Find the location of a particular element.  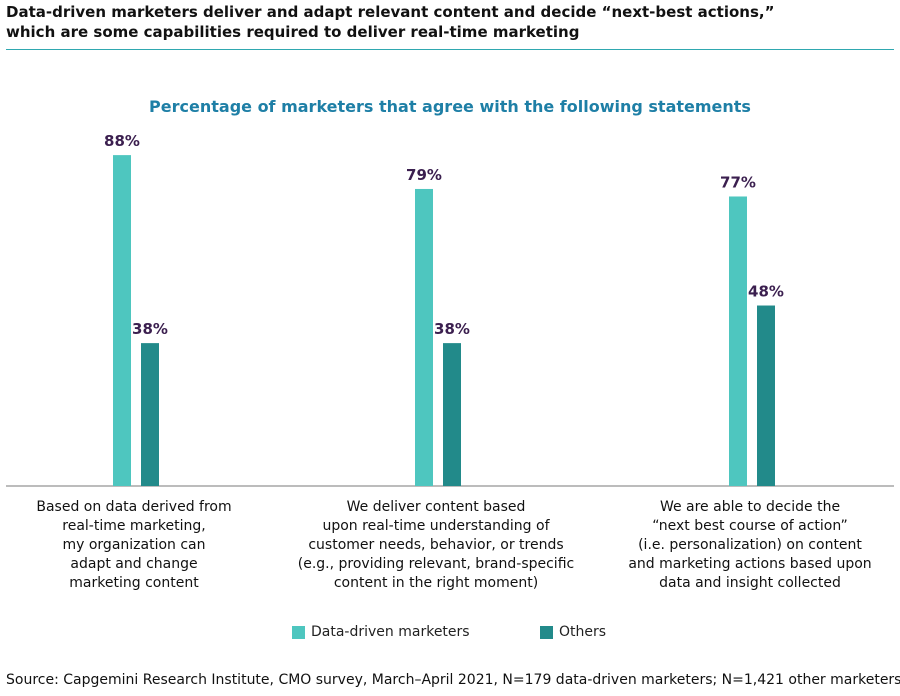

category-label-3-line: data and insight collected is located at coordinates (750, 583).